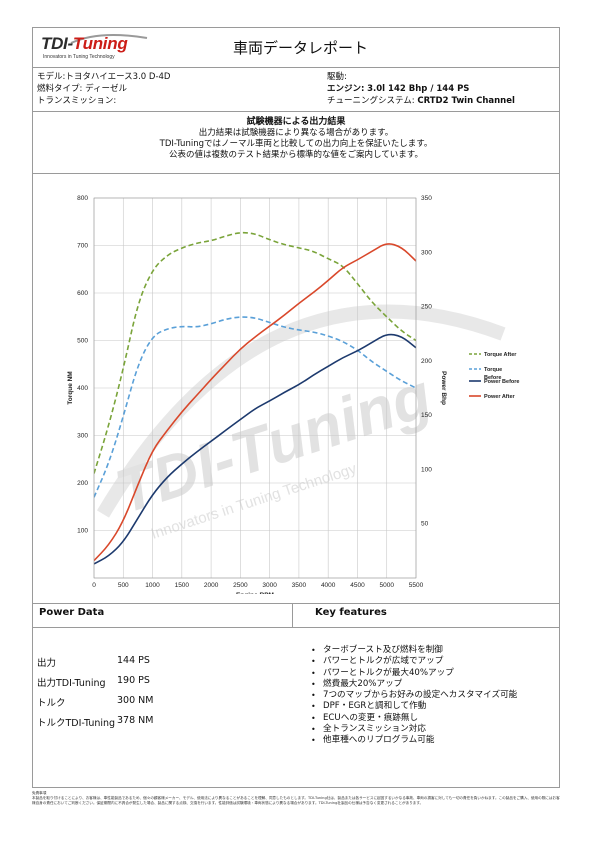  I want to click on power-data-label: トルク, so click(51, 703).